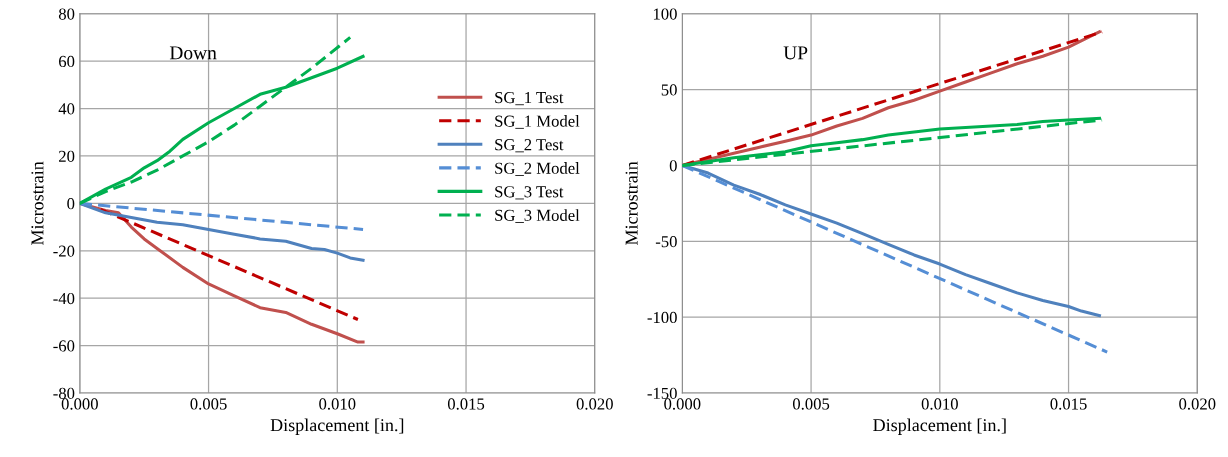  What do you see at coordinates (529, 193) in the screenshot?
I see `legend-label: SG_3 Test` at bounding box center [529, 193].